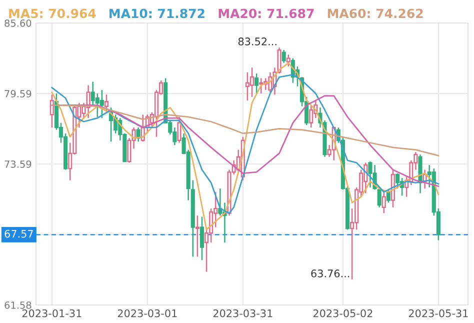  I want to click on ref-line-label: 67.57, so click(18, 234).